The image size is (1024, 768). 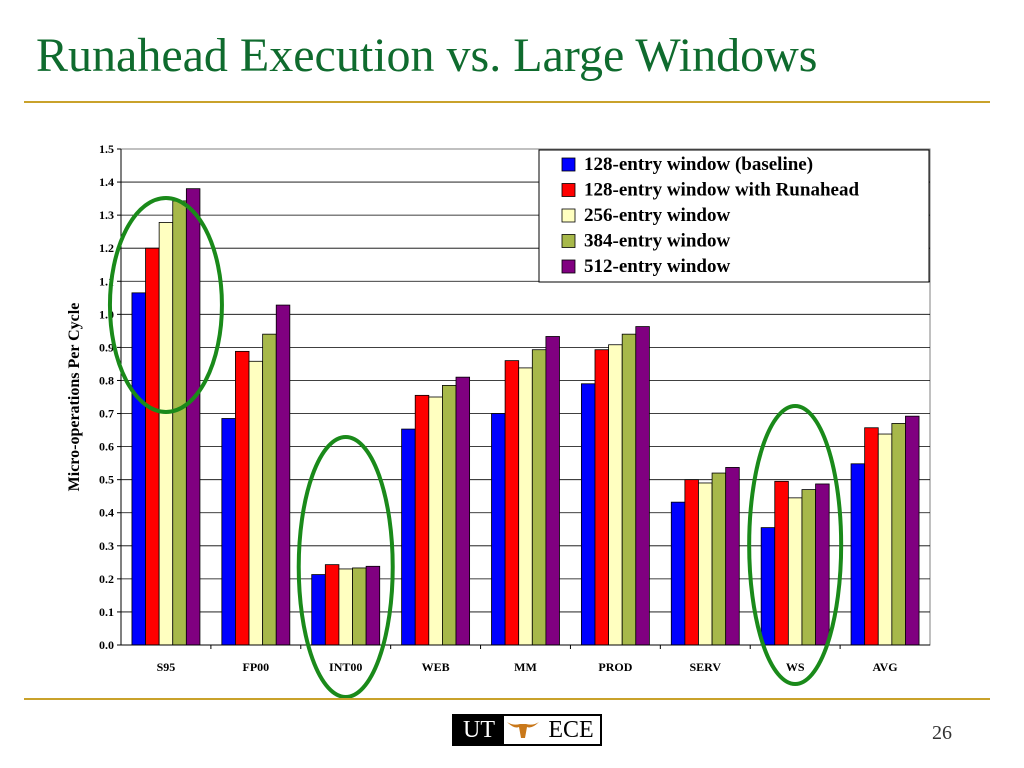 What do you see at coordinates (884, 667) in the screenshot?
I see `x-tick-label: AVG` at bounding box center [884, 667].